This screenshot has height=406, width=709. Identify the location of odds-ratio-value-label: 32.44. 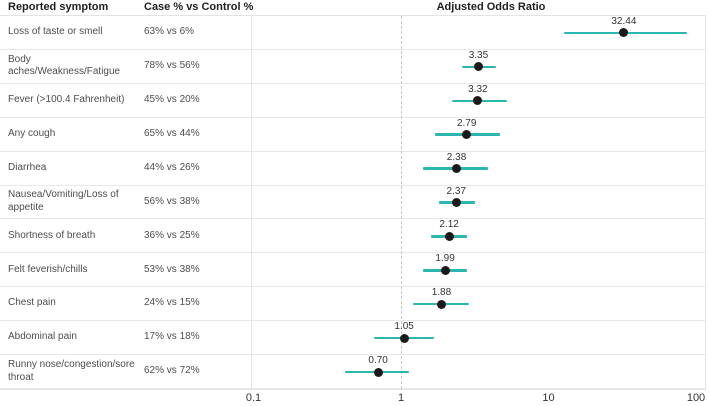
(624, 21).